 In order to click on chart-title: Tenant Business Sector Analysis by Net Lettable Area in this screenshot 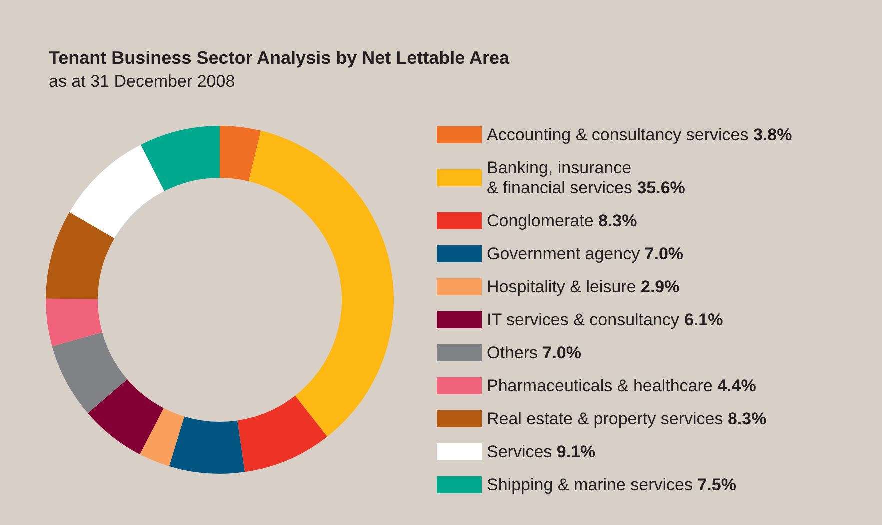, I will do `click(279, 58)`.